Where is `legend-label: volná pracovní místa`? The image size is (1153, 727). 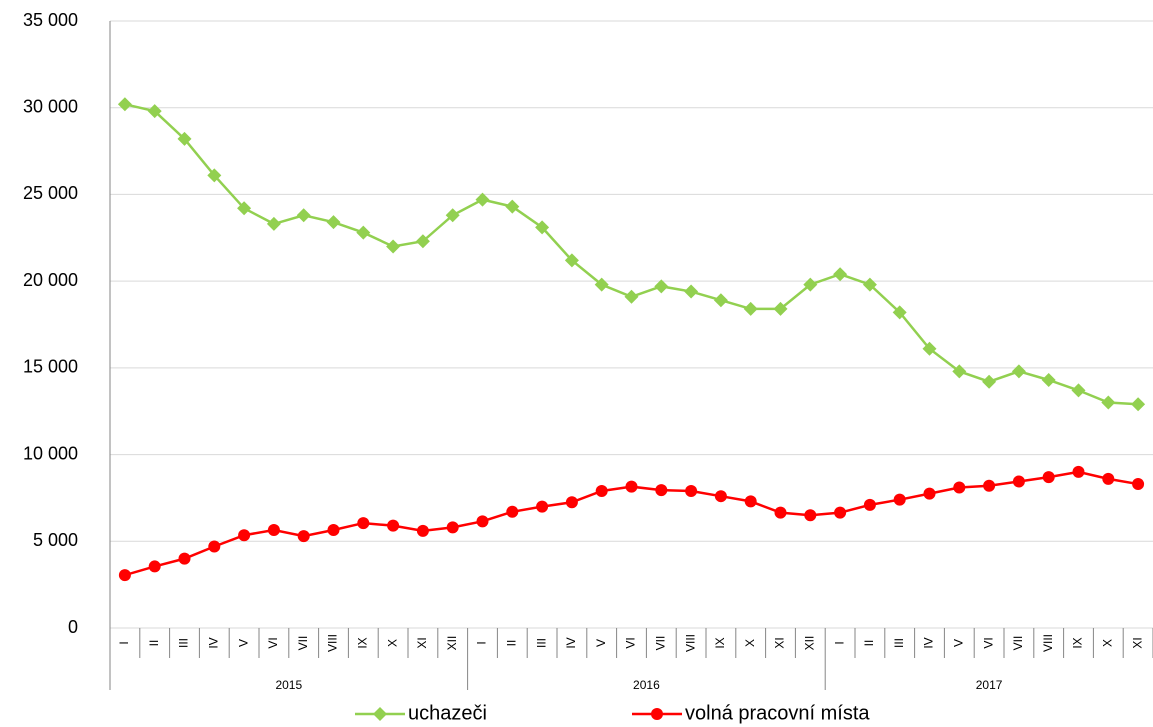 legend-label: volná pracovní místa is located at coordinates (777, 713).